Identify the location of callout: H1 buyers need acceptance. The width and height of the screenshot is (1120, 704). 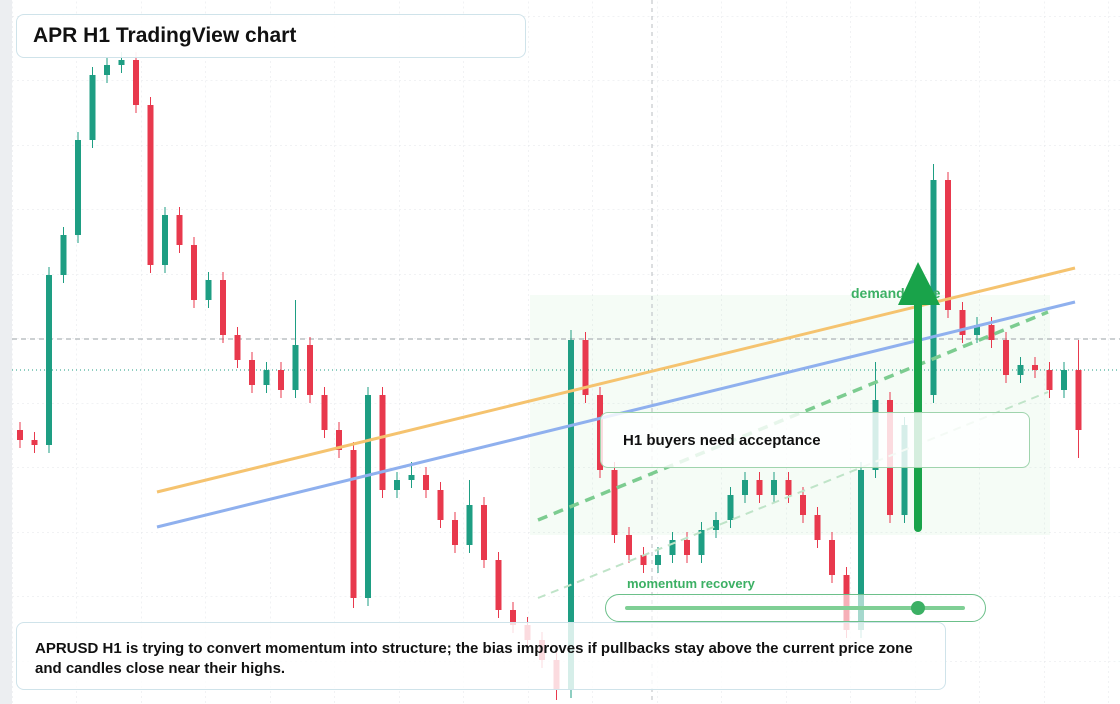
(815, 440).